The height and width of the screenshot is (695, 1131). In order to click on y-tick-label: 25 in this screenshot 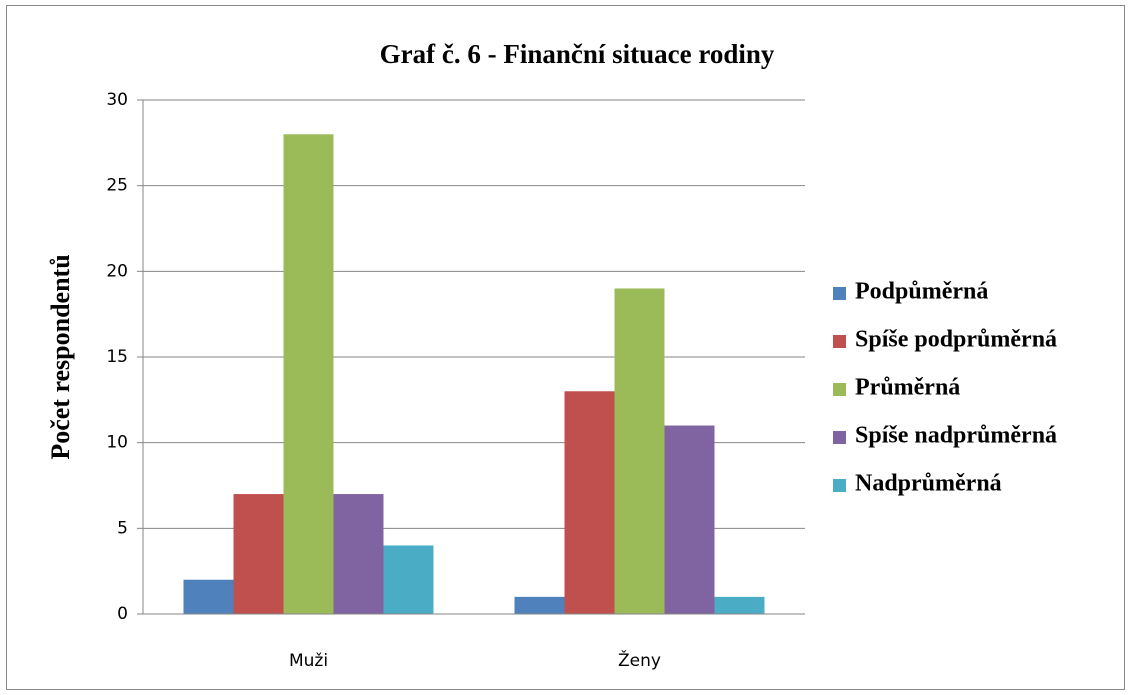, I will do `click(117, 186)`.